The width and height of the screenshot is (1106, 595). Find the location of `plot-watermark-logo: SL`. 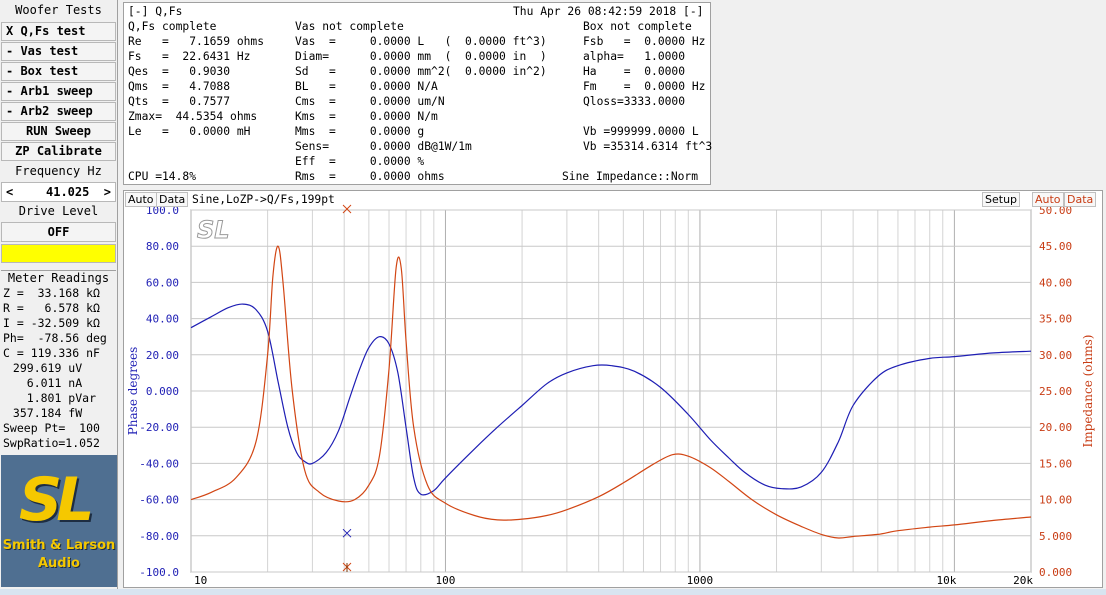

plot-watermark-logo: SL is located at coordinates (213, 230).